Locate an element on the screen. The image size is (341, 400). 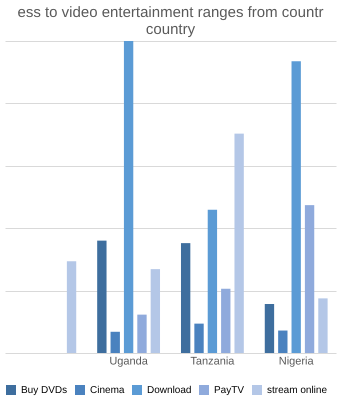
legend-label: PayTV is located at coordinates (229, 390).